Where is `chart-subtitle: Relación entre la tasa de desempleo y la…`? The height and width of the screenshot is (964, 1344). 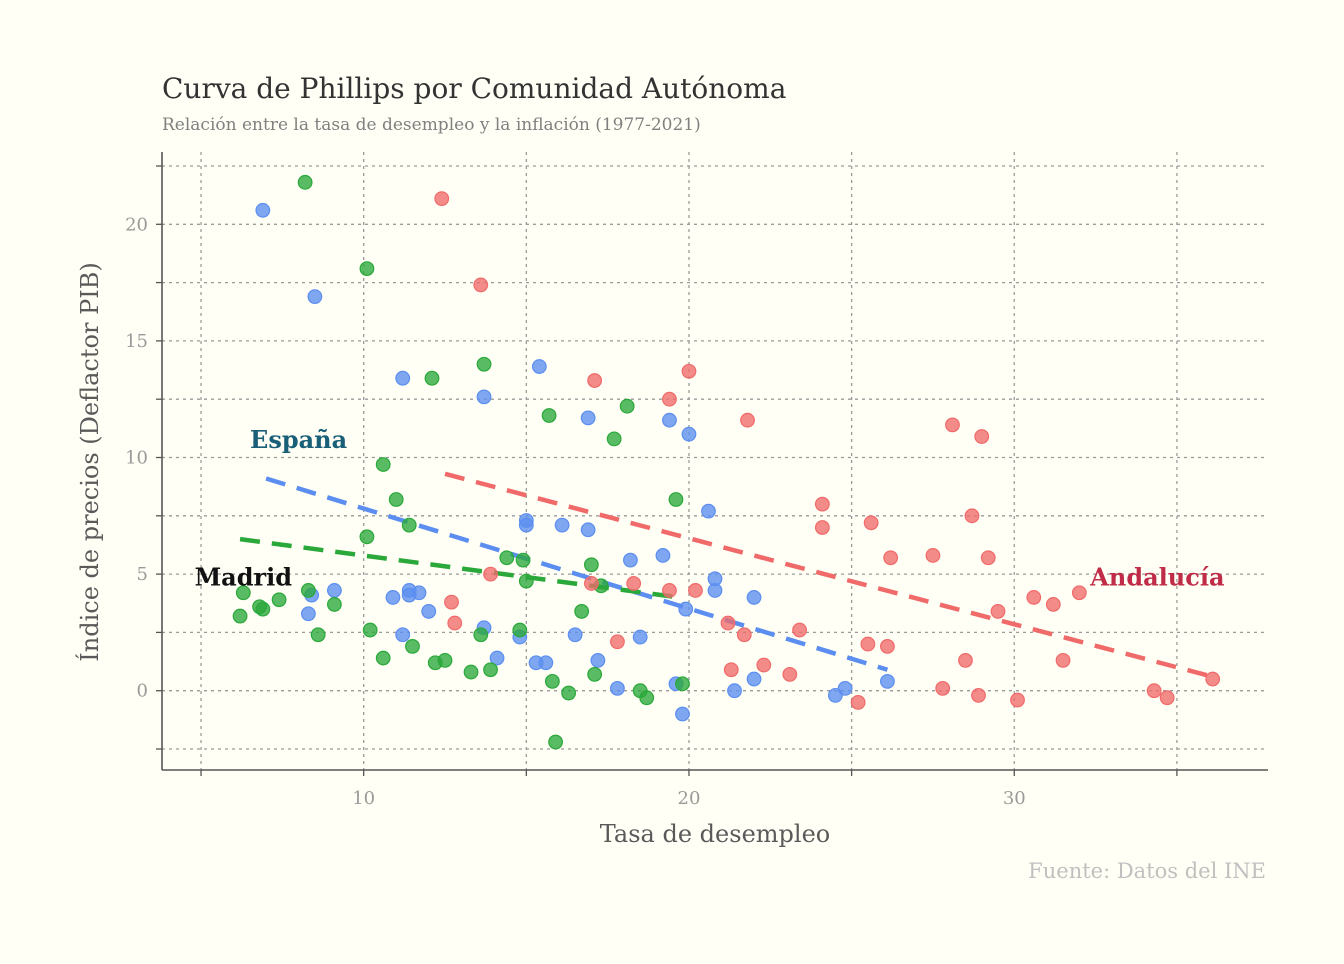
chart-subtitle: Relación entre la tasa de desempleo y la… is located at coordinates (431, 125).